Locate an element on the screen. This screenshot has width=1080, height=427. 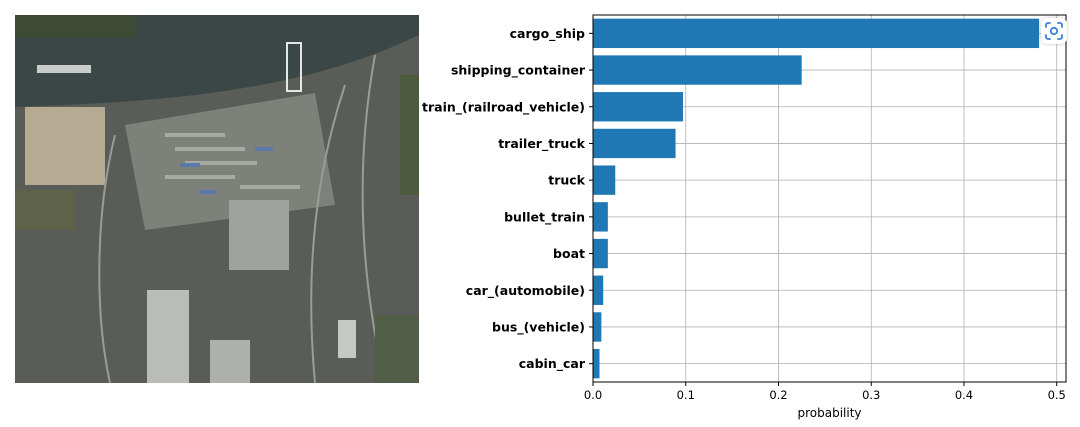
bar-boat is located at coordinates (600, 253).